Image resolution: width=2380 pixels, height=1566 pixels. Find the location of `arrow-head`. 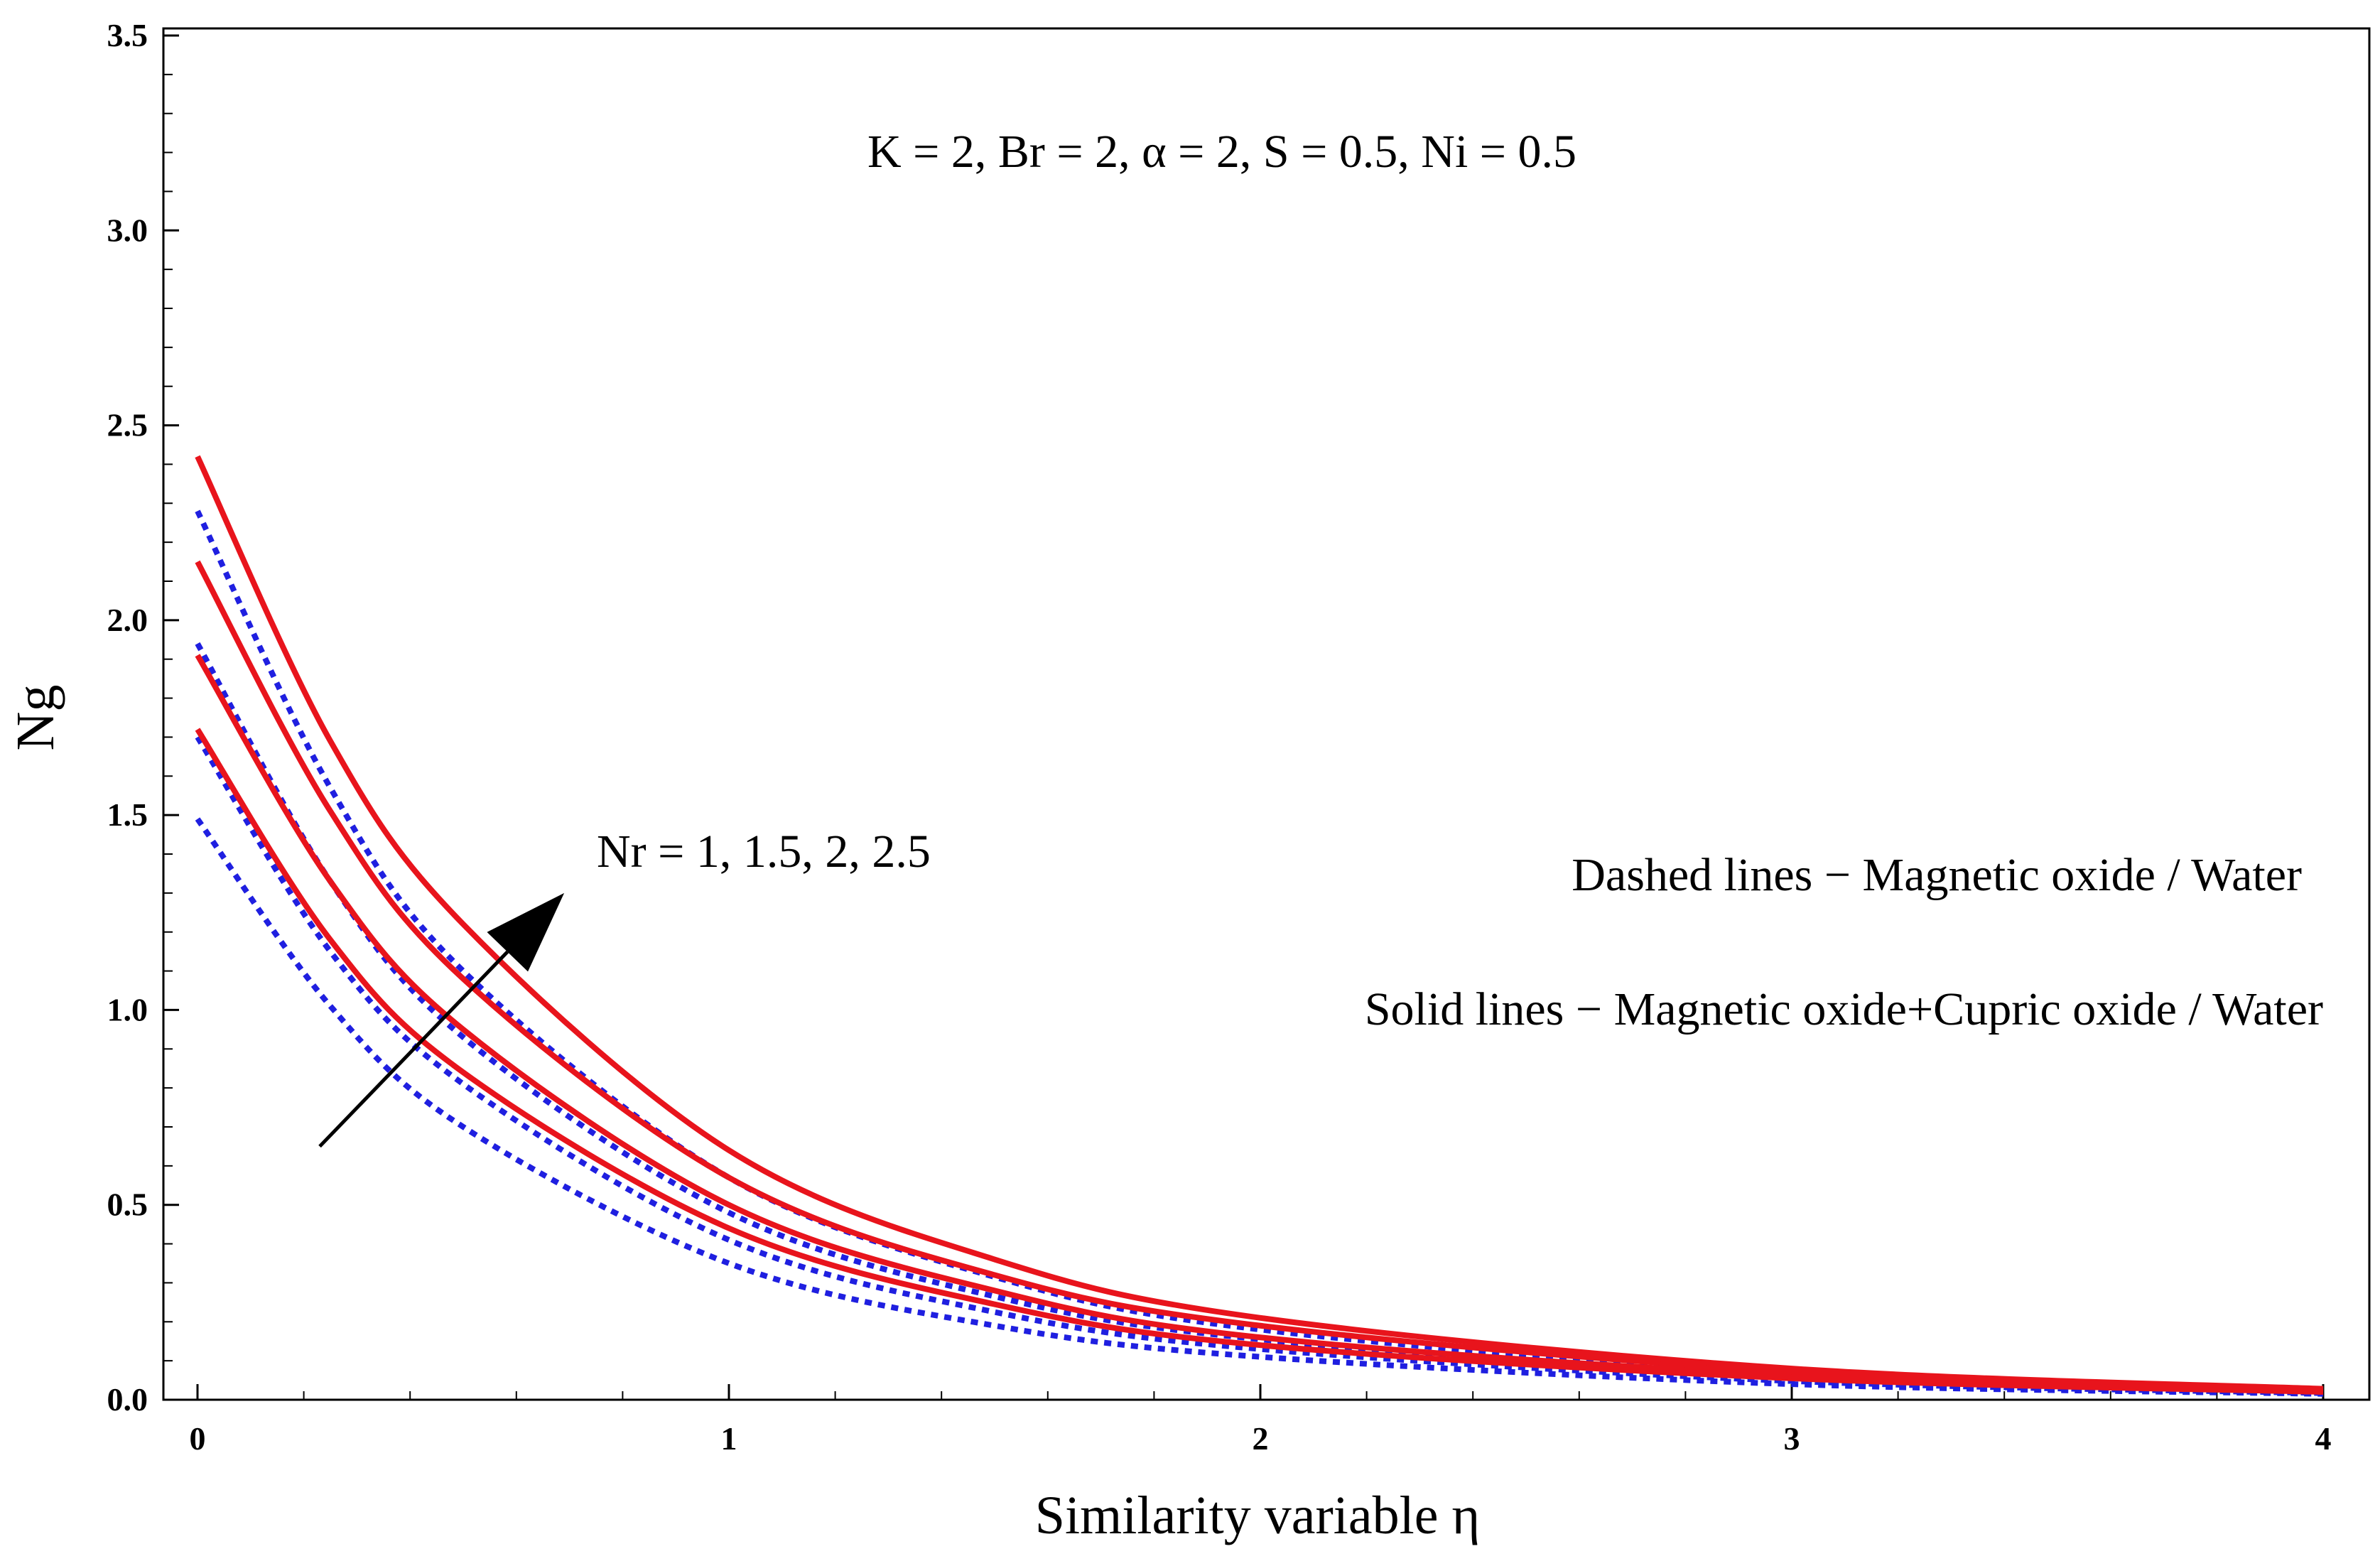

arrow-head is located at coordinates (526, 932).